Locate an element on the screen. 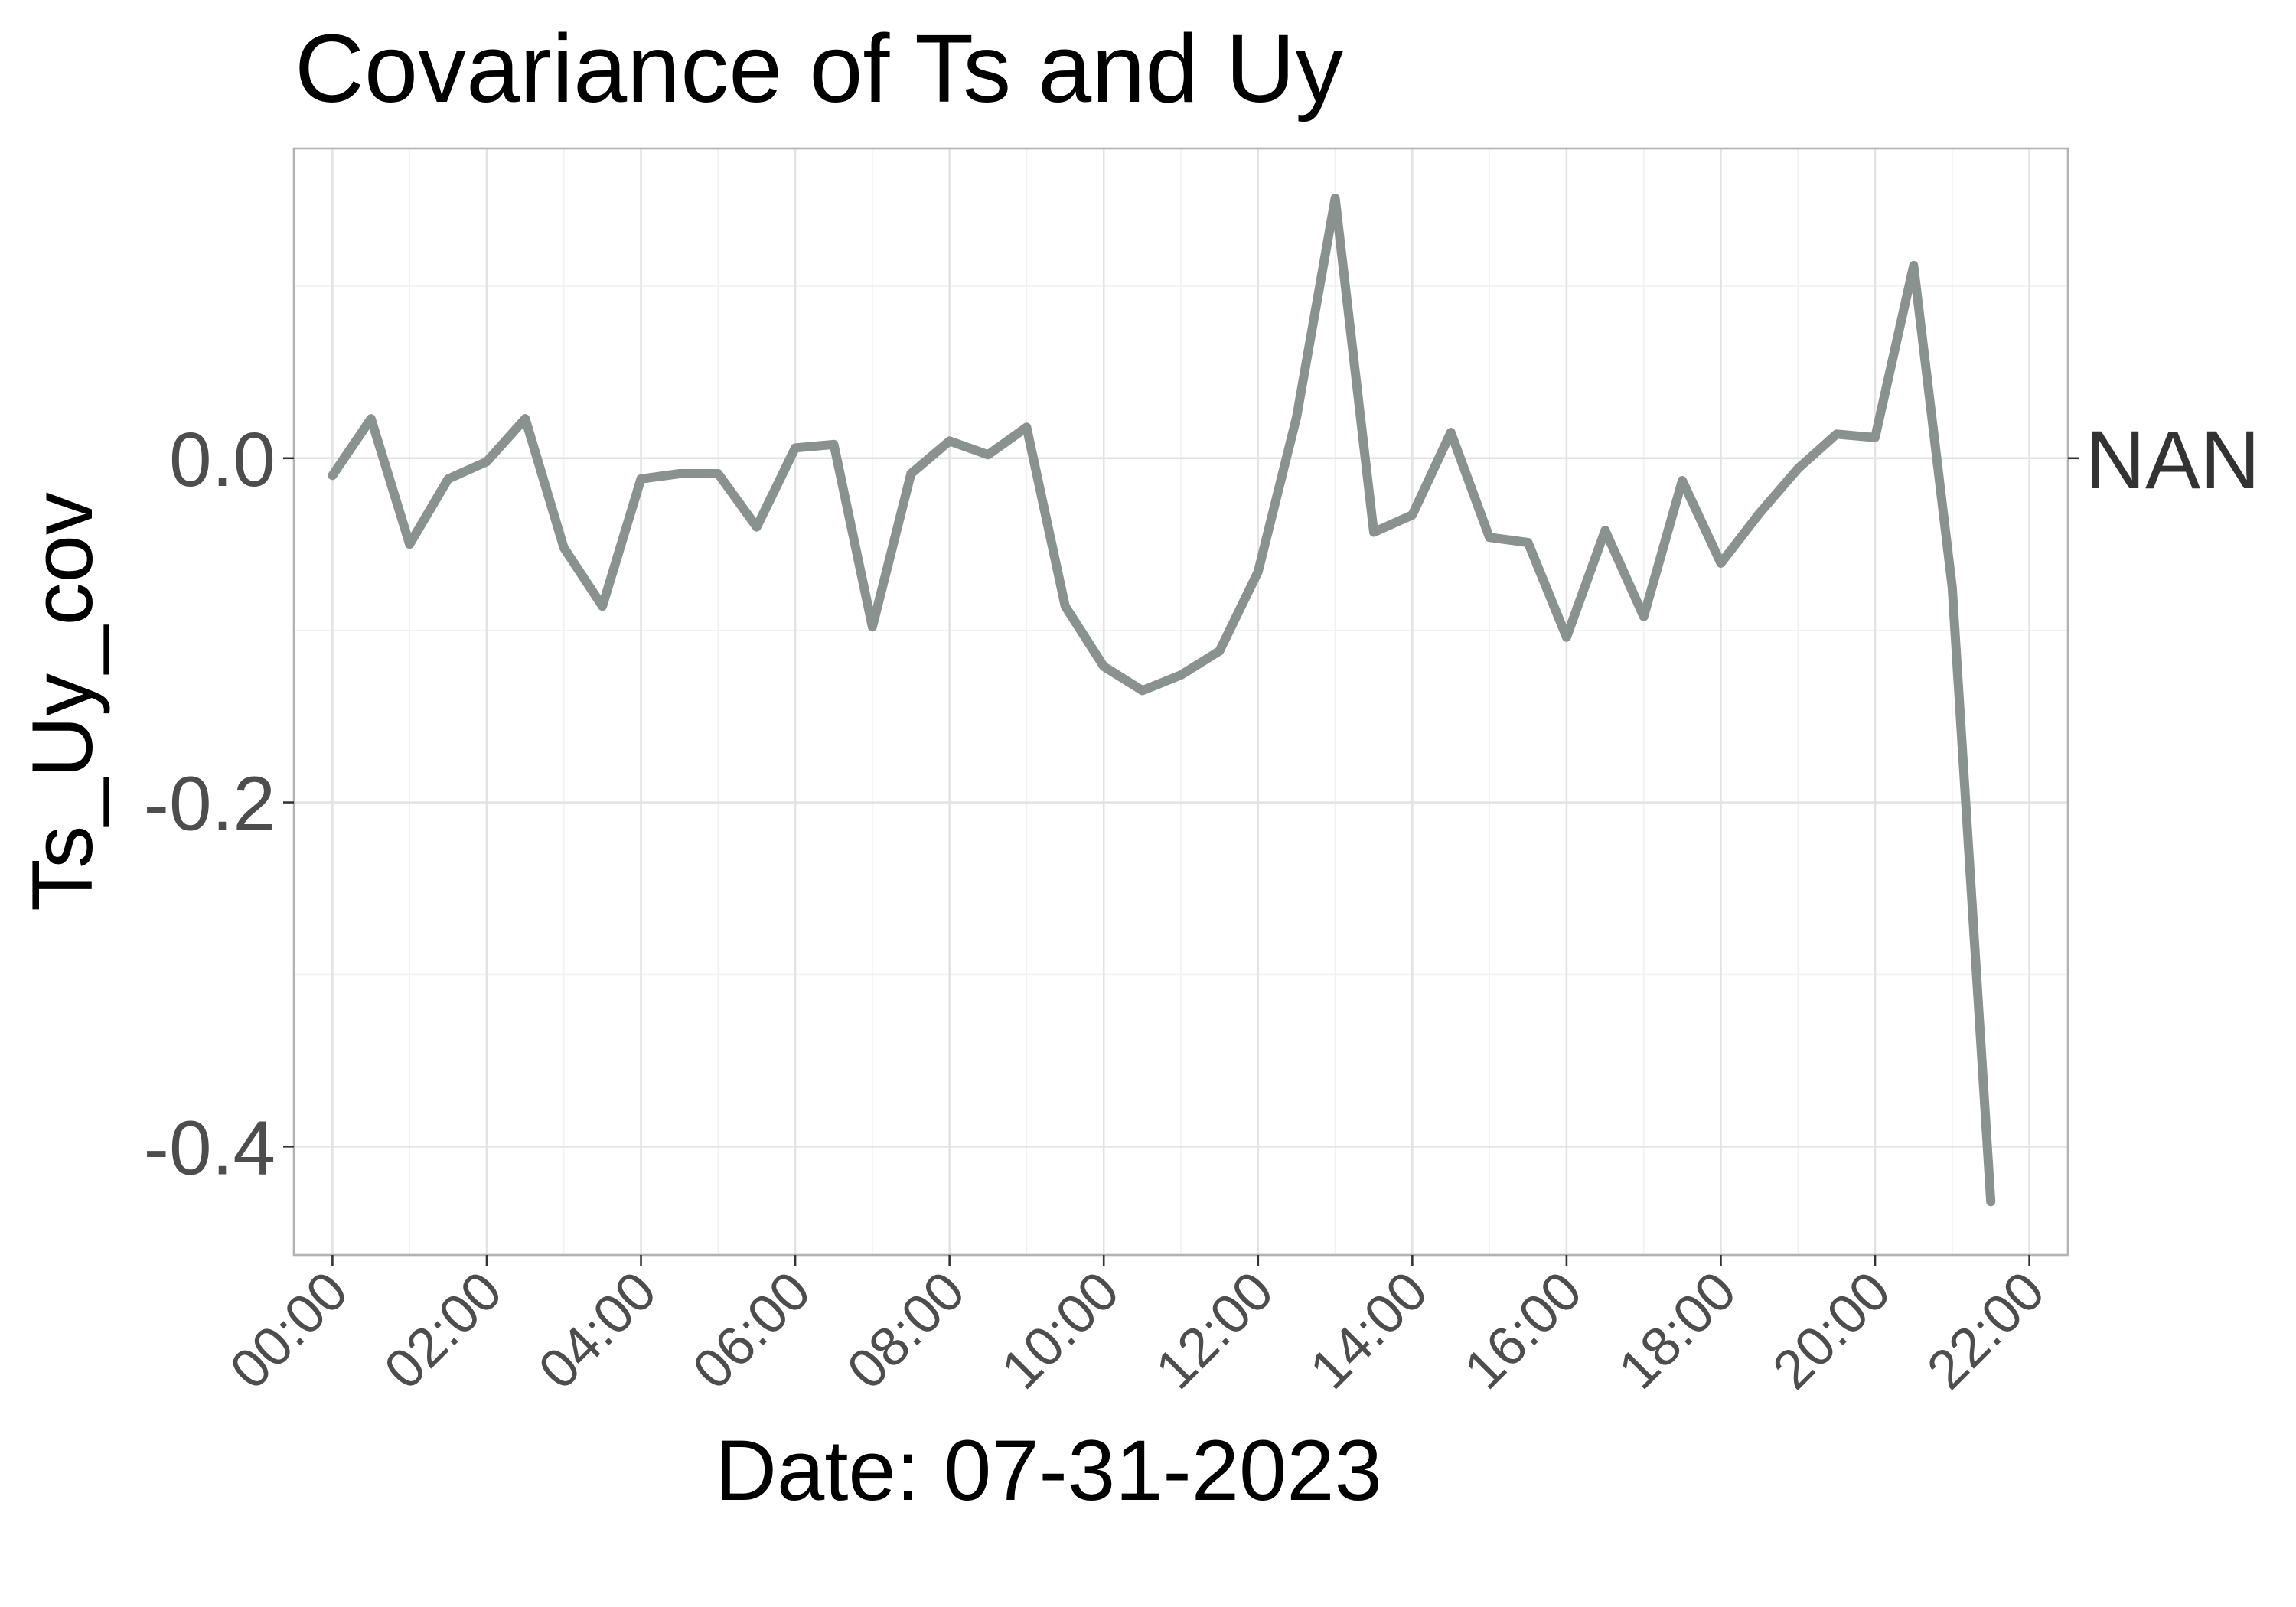 The image size is (2296, 1607). x-tick-label: 16:00 is located at coordinates (1523, 1330).